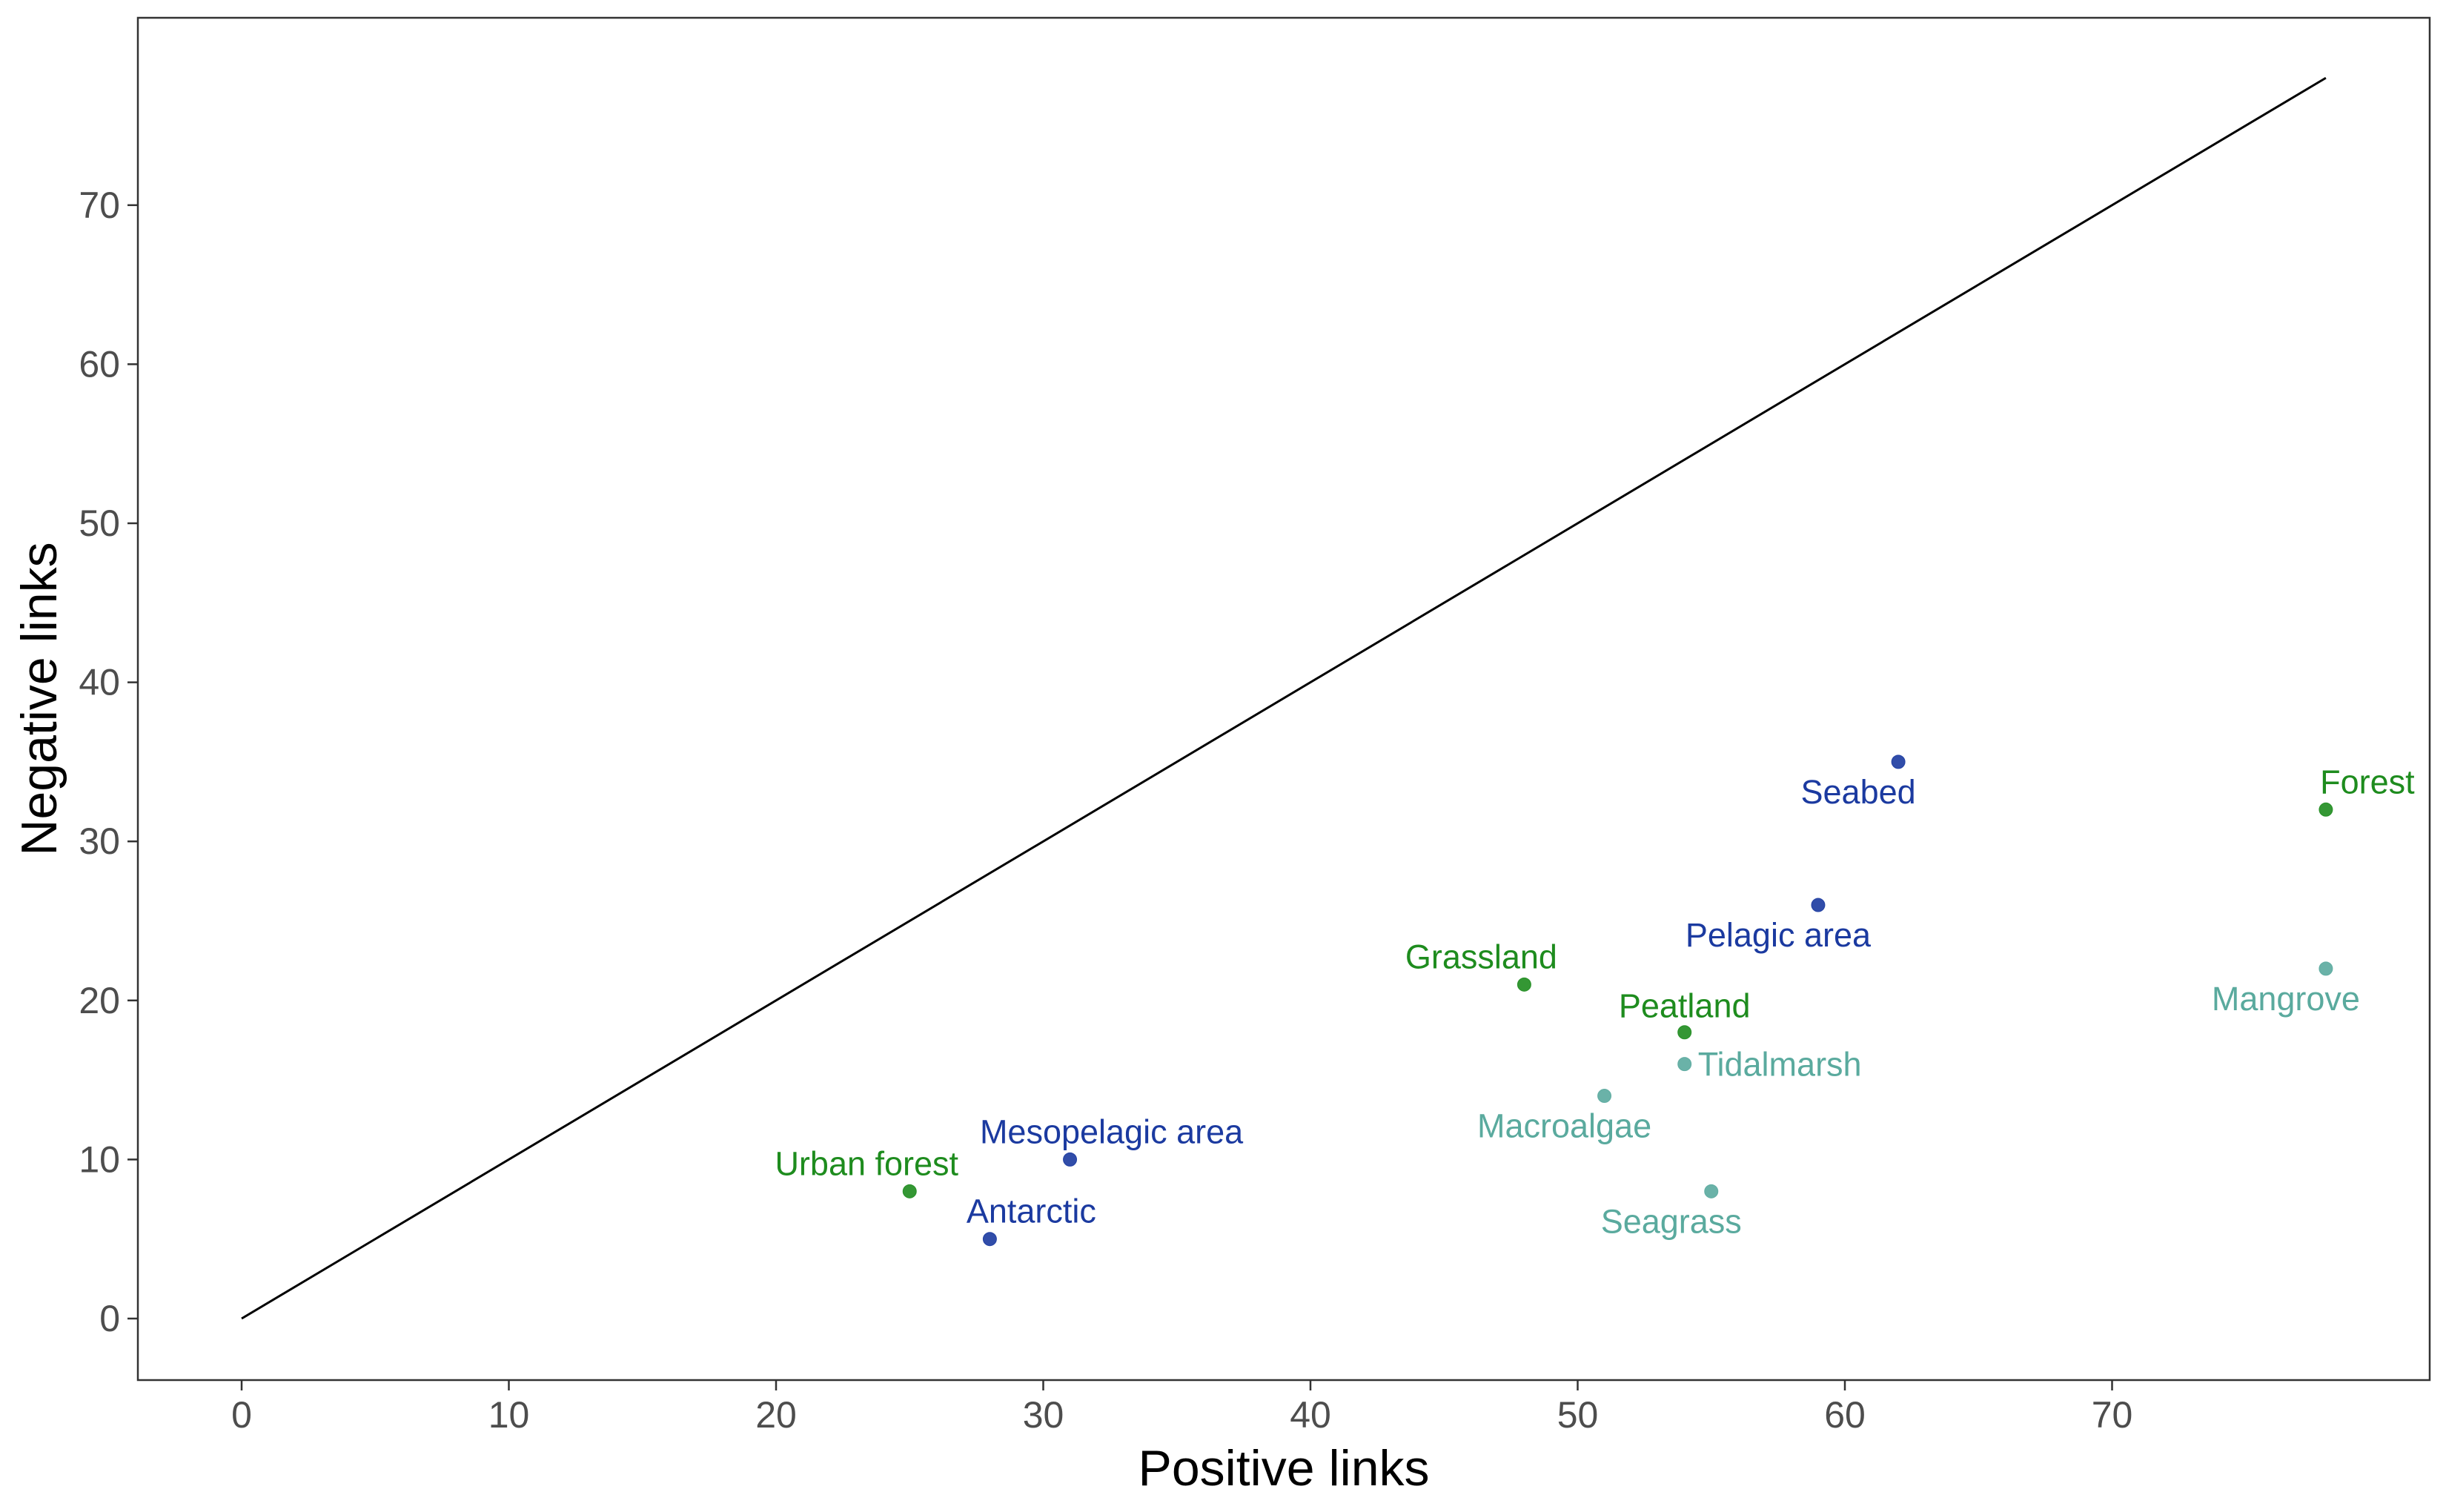 The height and width of the screenshot is (1512, 2446). Describe the element at coordinates (1685, 1006) in the screenshot. I see `data-label: Peatland` at that location.